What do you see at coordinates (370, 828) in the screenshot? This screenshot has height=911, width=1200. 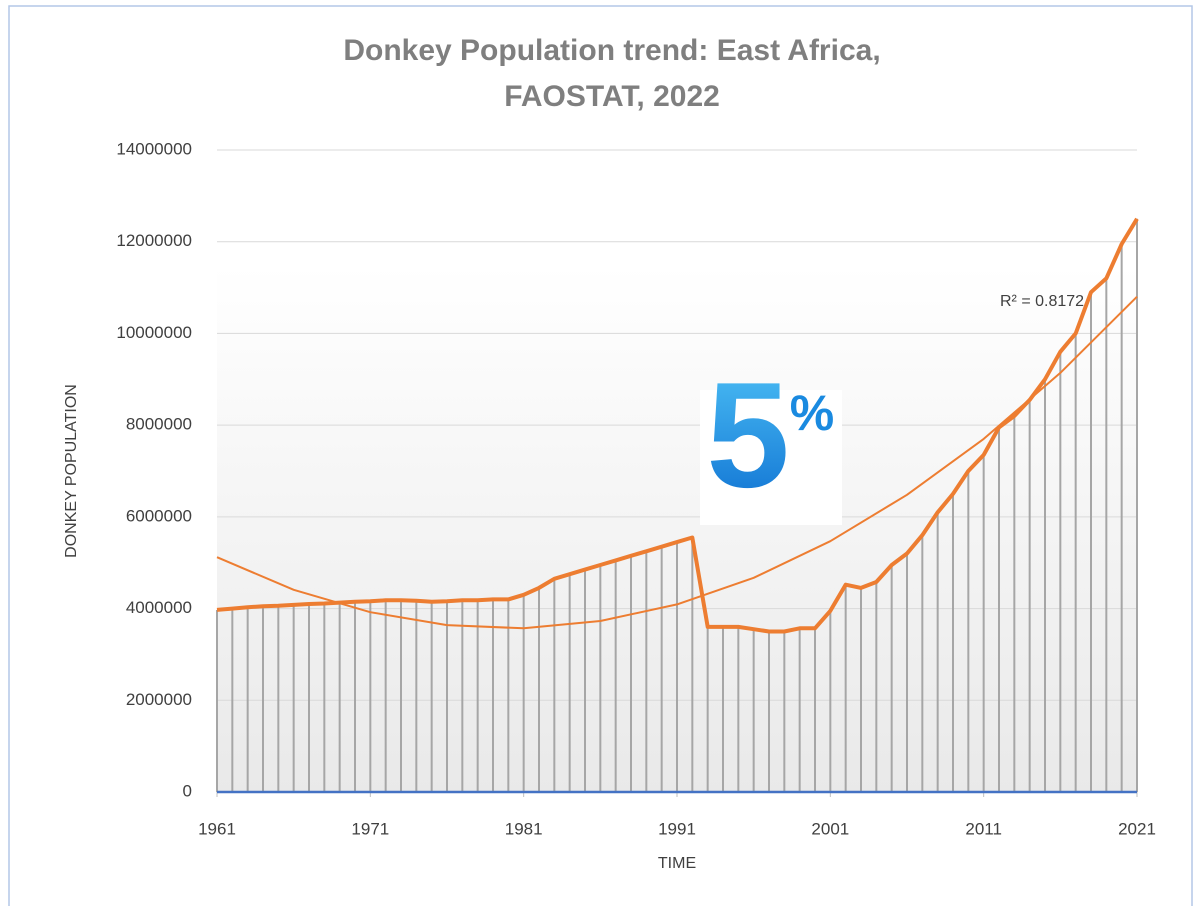 I see `x-tick-label: 1971` at bounding box center [370, 828].